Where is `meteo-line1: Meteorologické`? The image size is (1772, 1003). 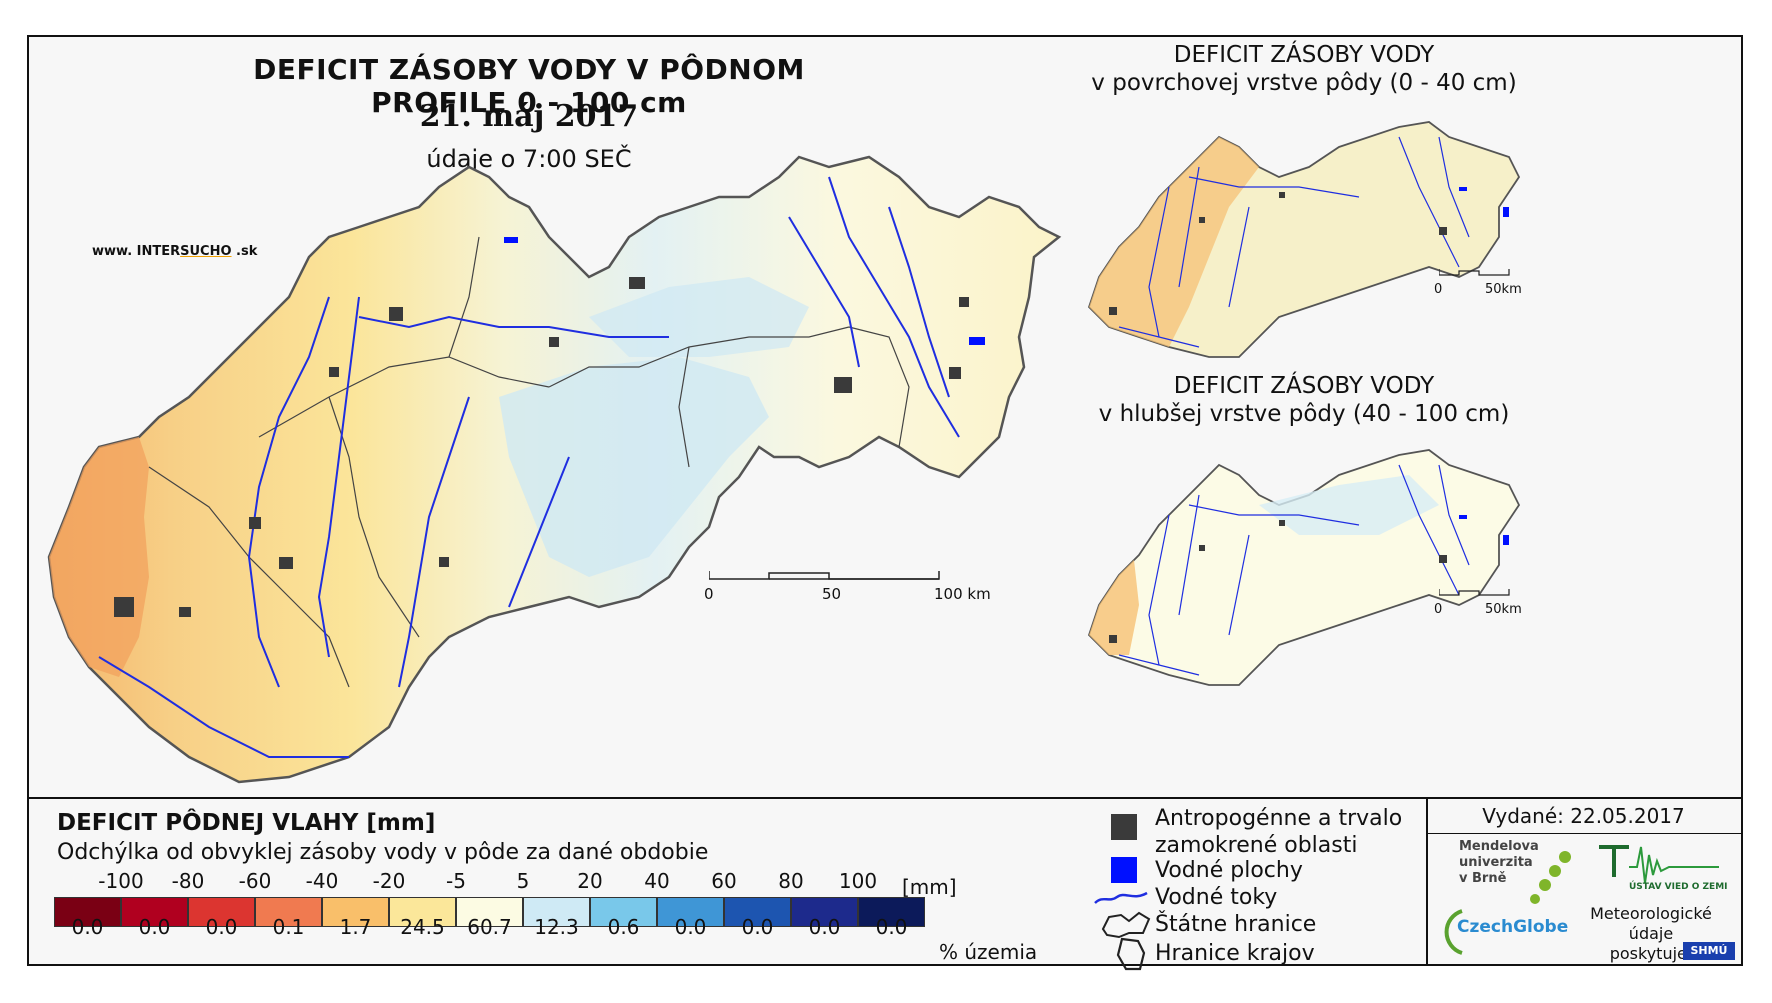 meteo-line1: Meteorologické is located at coordinates (1651, 913).